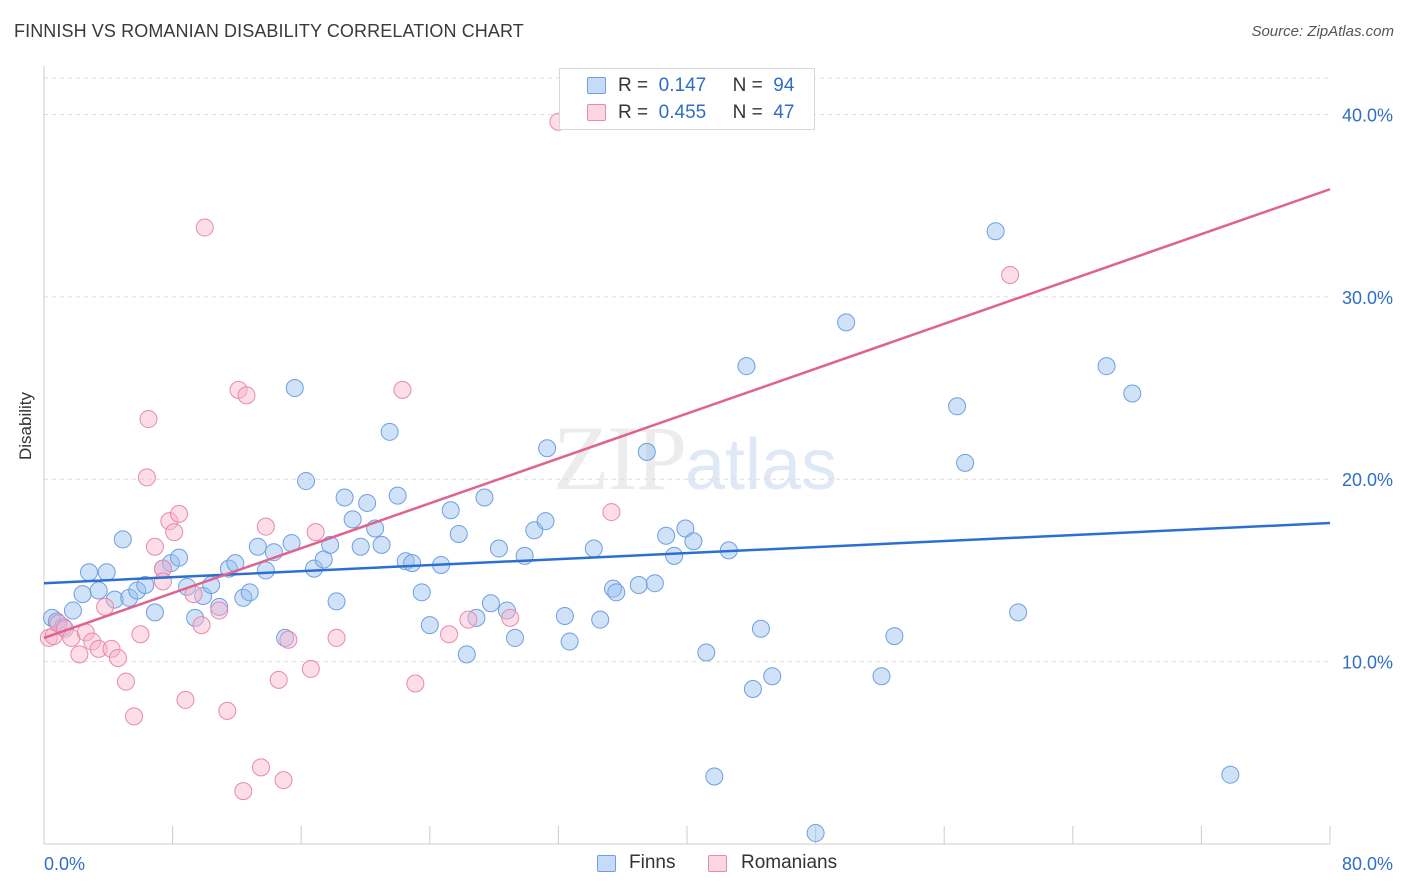 The width and height of the screenshot is (1406, 892). Describe the element at coordinates (747, 85) in the screenshot. I see `finns-n-label: N =` at that location.